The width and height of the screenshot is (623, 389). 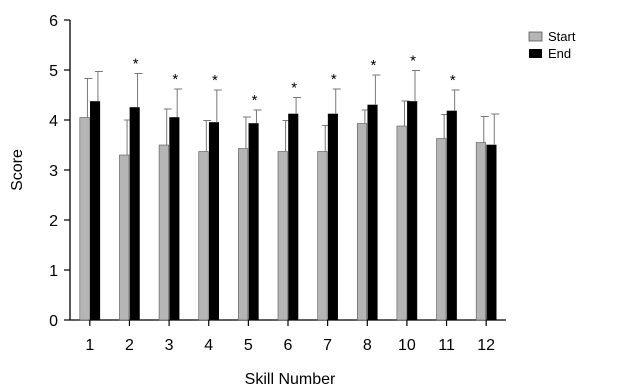 I want to click on x-axis-title: Skill Number, so click(x=290, y=379).